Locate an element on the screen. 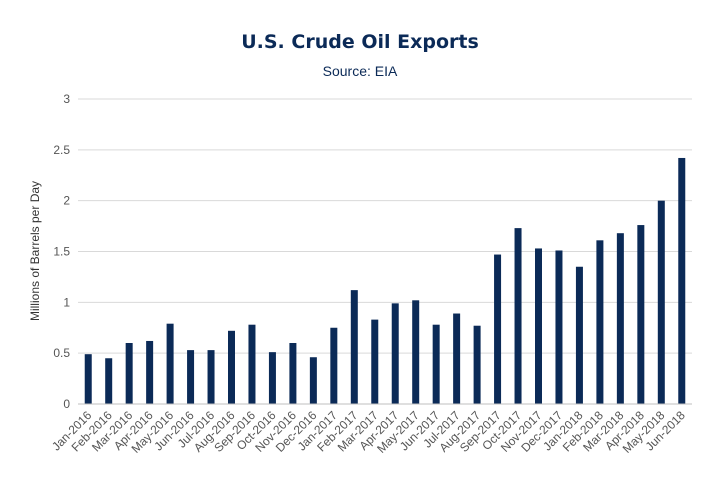  y-tick-label: 0.5 is located at coordinates (61, 353).